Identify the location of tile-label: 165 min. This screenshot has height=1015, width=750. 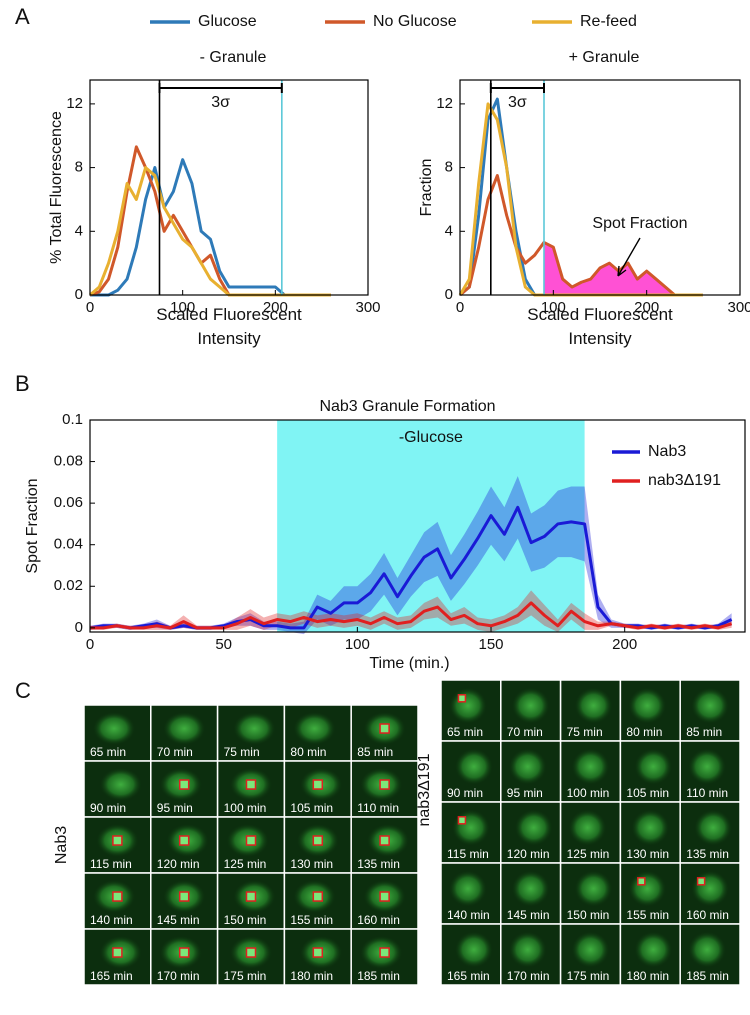
(468, 976).